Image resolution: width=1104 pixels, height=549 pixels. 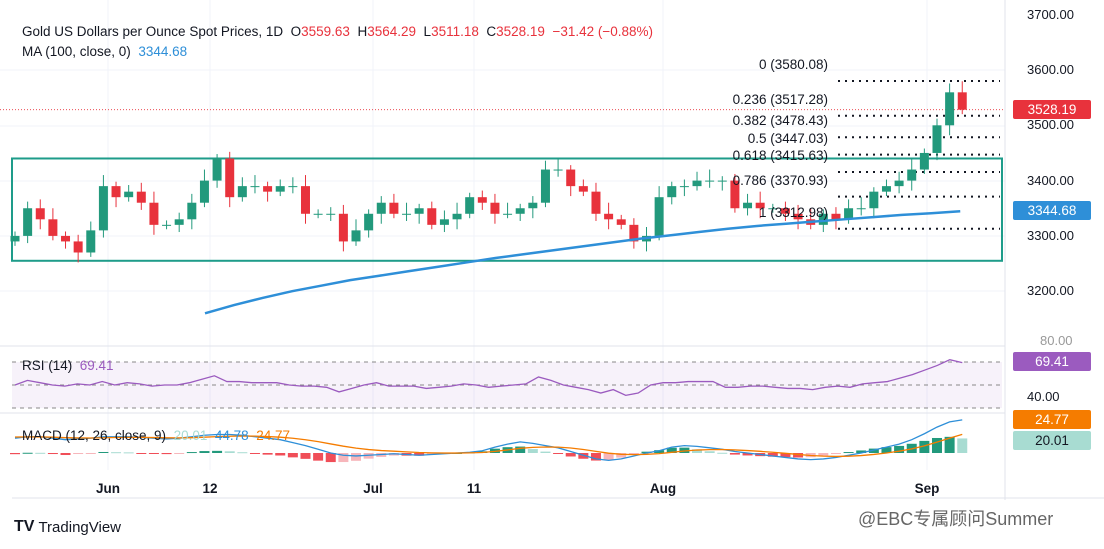 What do you see at coordinates (76, 51) in the screenshot?
I see `ma-label: MA (100, close, 0)` at bounding box center [76, 51].